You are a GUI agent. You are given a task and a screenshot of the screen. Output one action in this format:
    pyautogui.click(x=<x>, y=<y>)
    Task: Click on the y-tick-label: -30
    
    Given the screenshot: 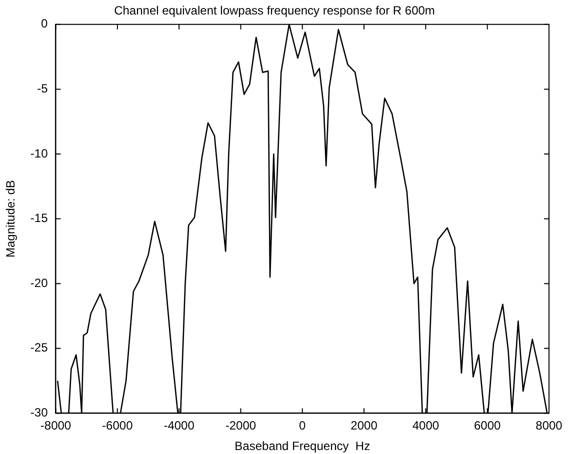 What is the action you would take?
    pyautogui.click(x=39, y=413)
    